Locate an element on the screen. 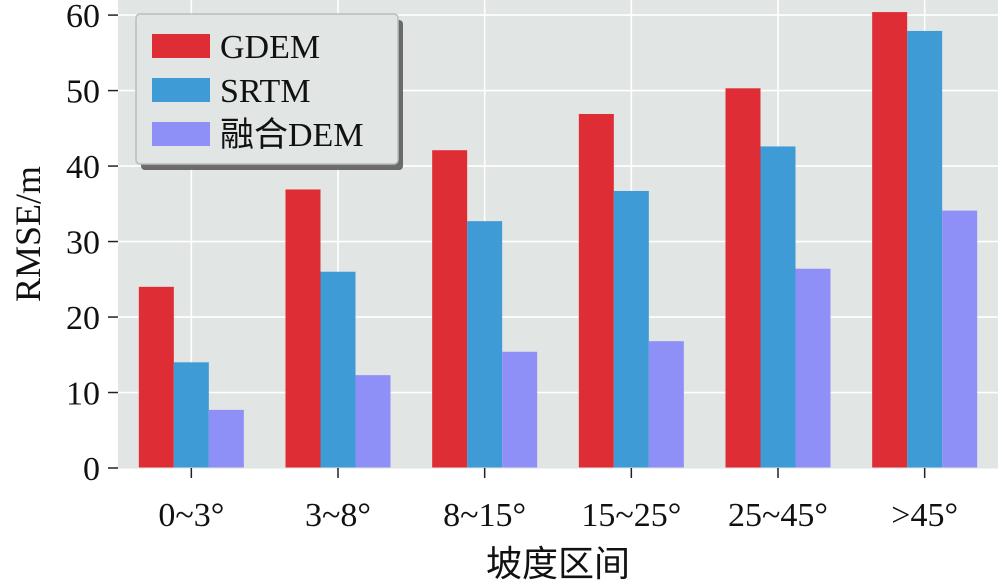 The image size is (1000, 584). bar-SRTM-15~25° is located at coordinates (631, 329).